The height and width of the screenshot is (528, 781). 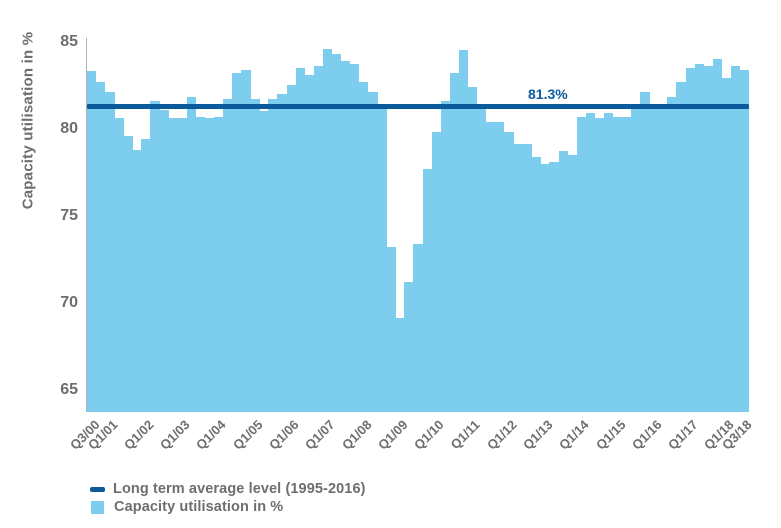 What do you see at coordinates (382, 259) in the screenshot?
I see `bar-Q3/08` at bounding box center [382, 259].